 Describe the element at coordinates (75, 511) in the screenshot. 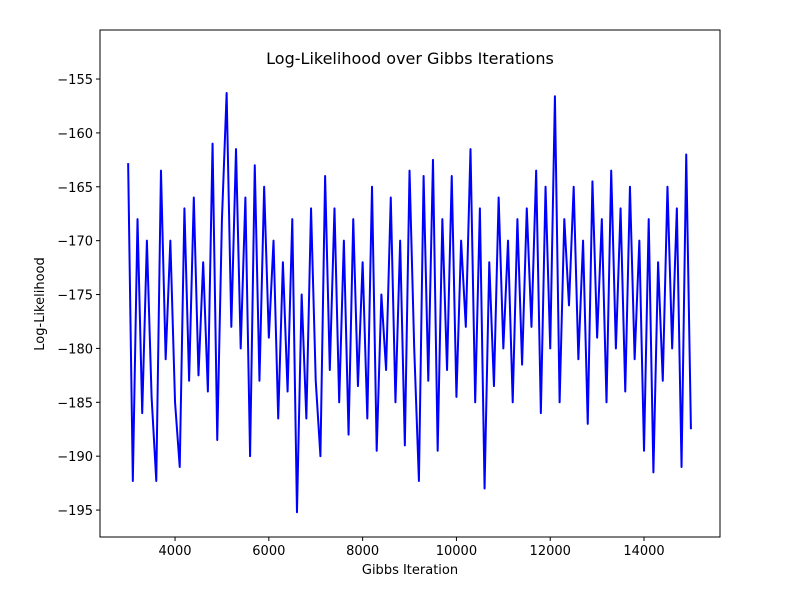

I see `y-tick-label: −195` at that location.